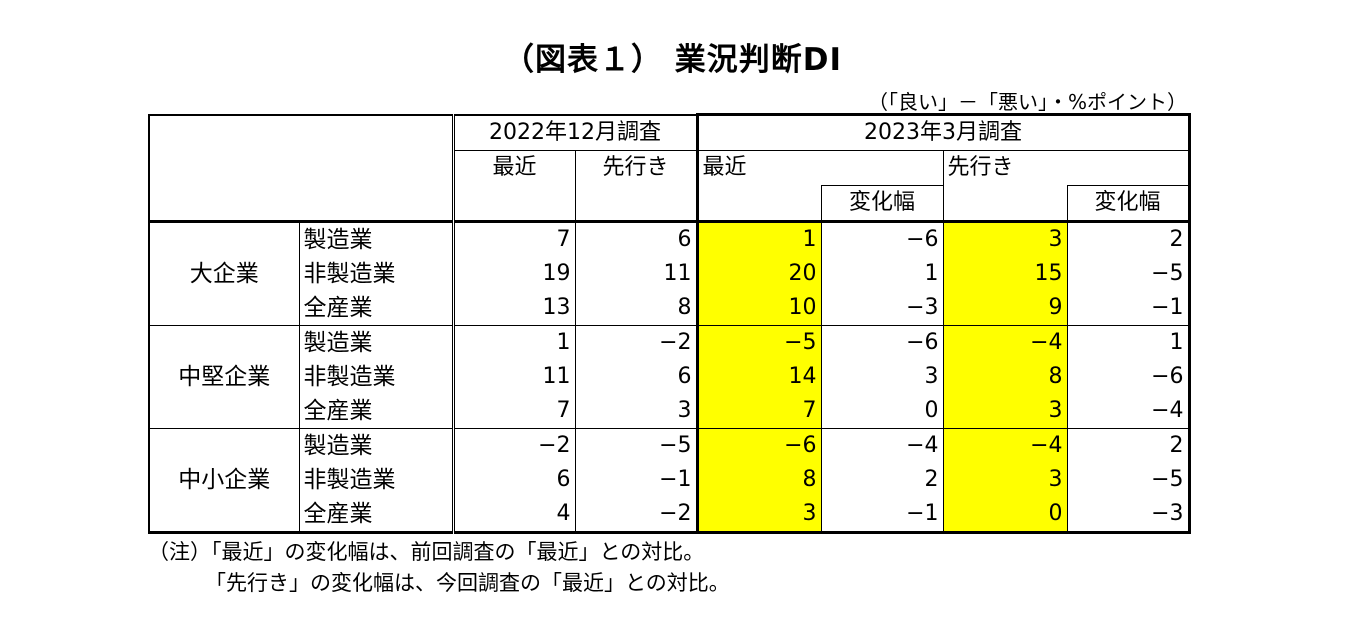 This screenshot has height=643, width=1345. I want to click on cell-prev-recent: 19, so click(513, 274).